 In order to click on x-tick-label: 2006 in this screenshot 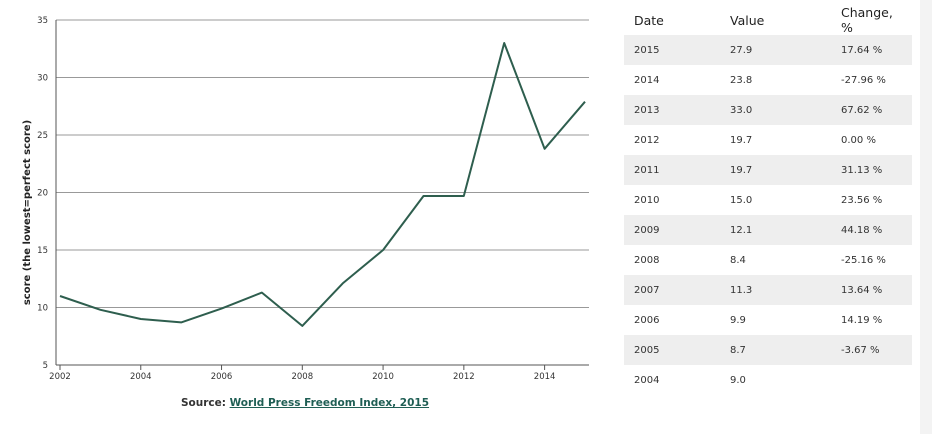, I will do `click(222, 377)`.